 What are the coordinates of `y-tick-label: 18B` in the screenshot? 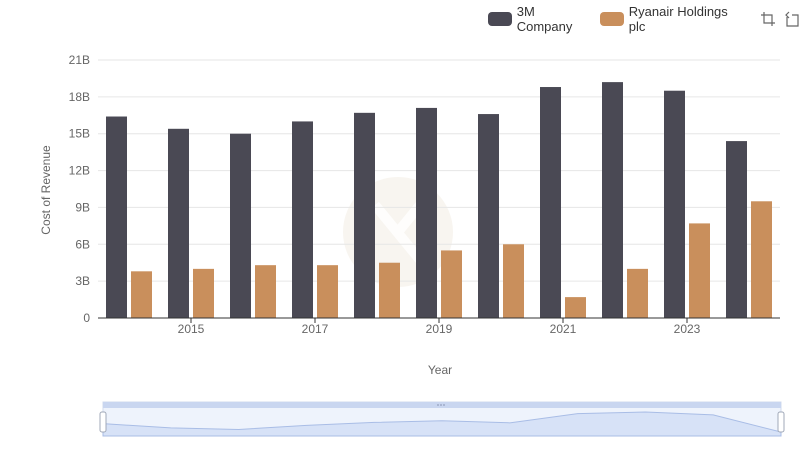 It's located at (79, 97).